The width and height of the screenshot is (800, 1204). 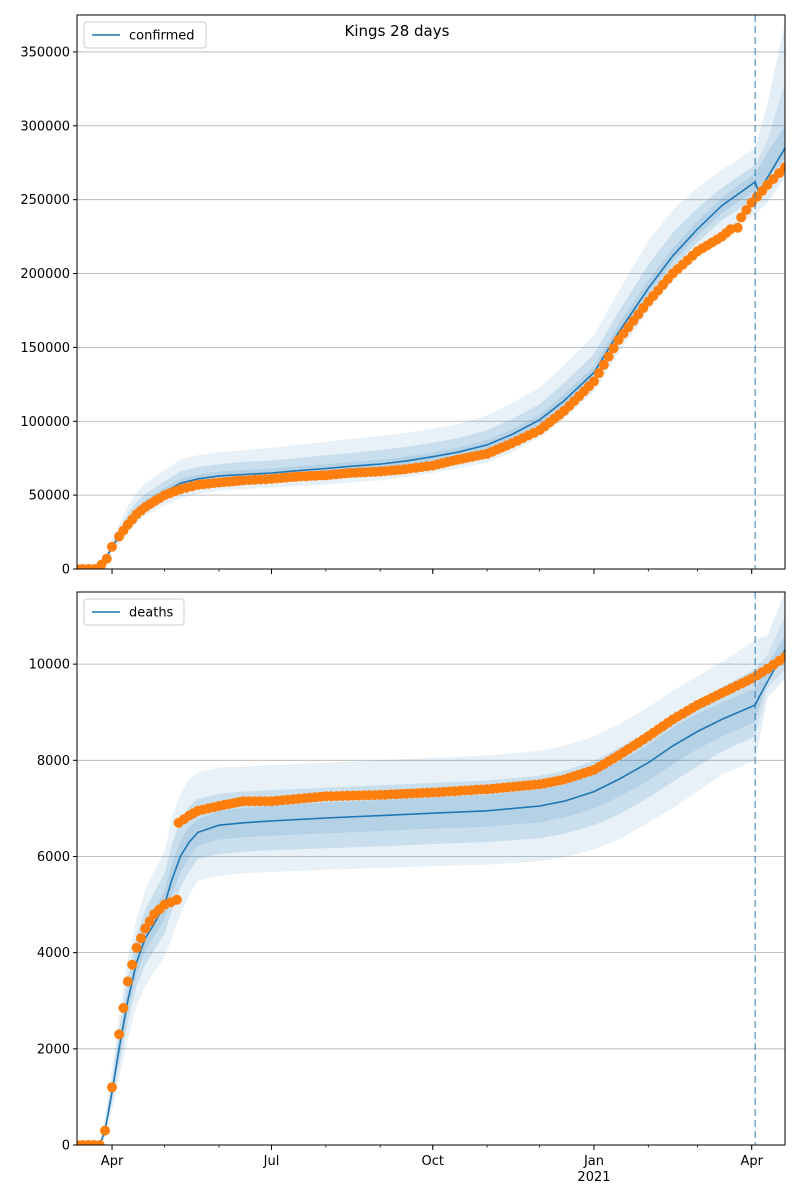 I want to click on y-tick-label: 4000, so click(x=53, y=953).